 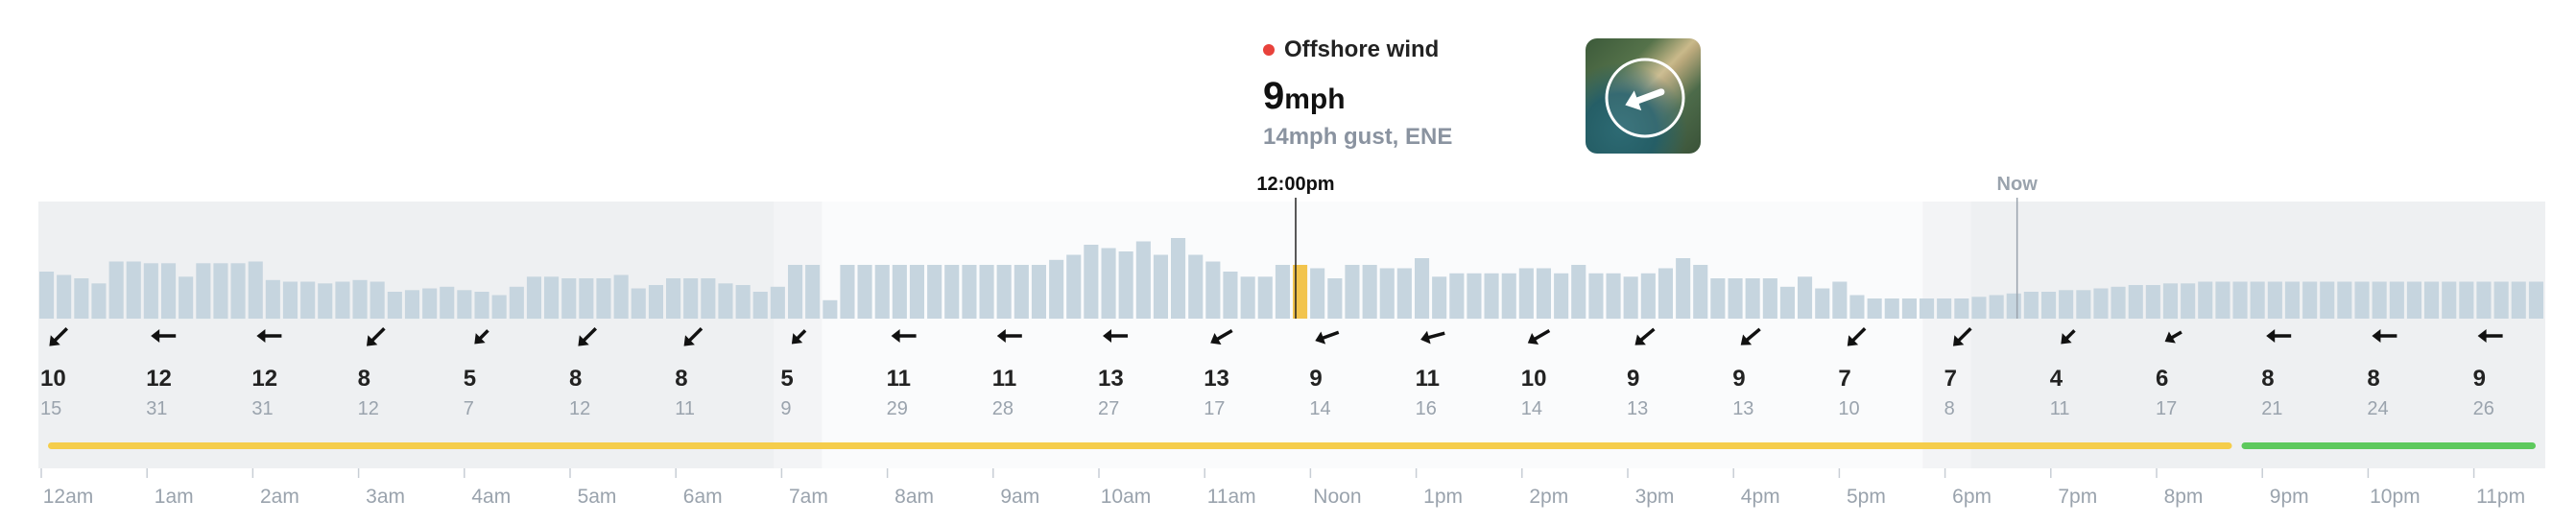 I want to click on time-label: 9pm, so click(x=2289, y=497).